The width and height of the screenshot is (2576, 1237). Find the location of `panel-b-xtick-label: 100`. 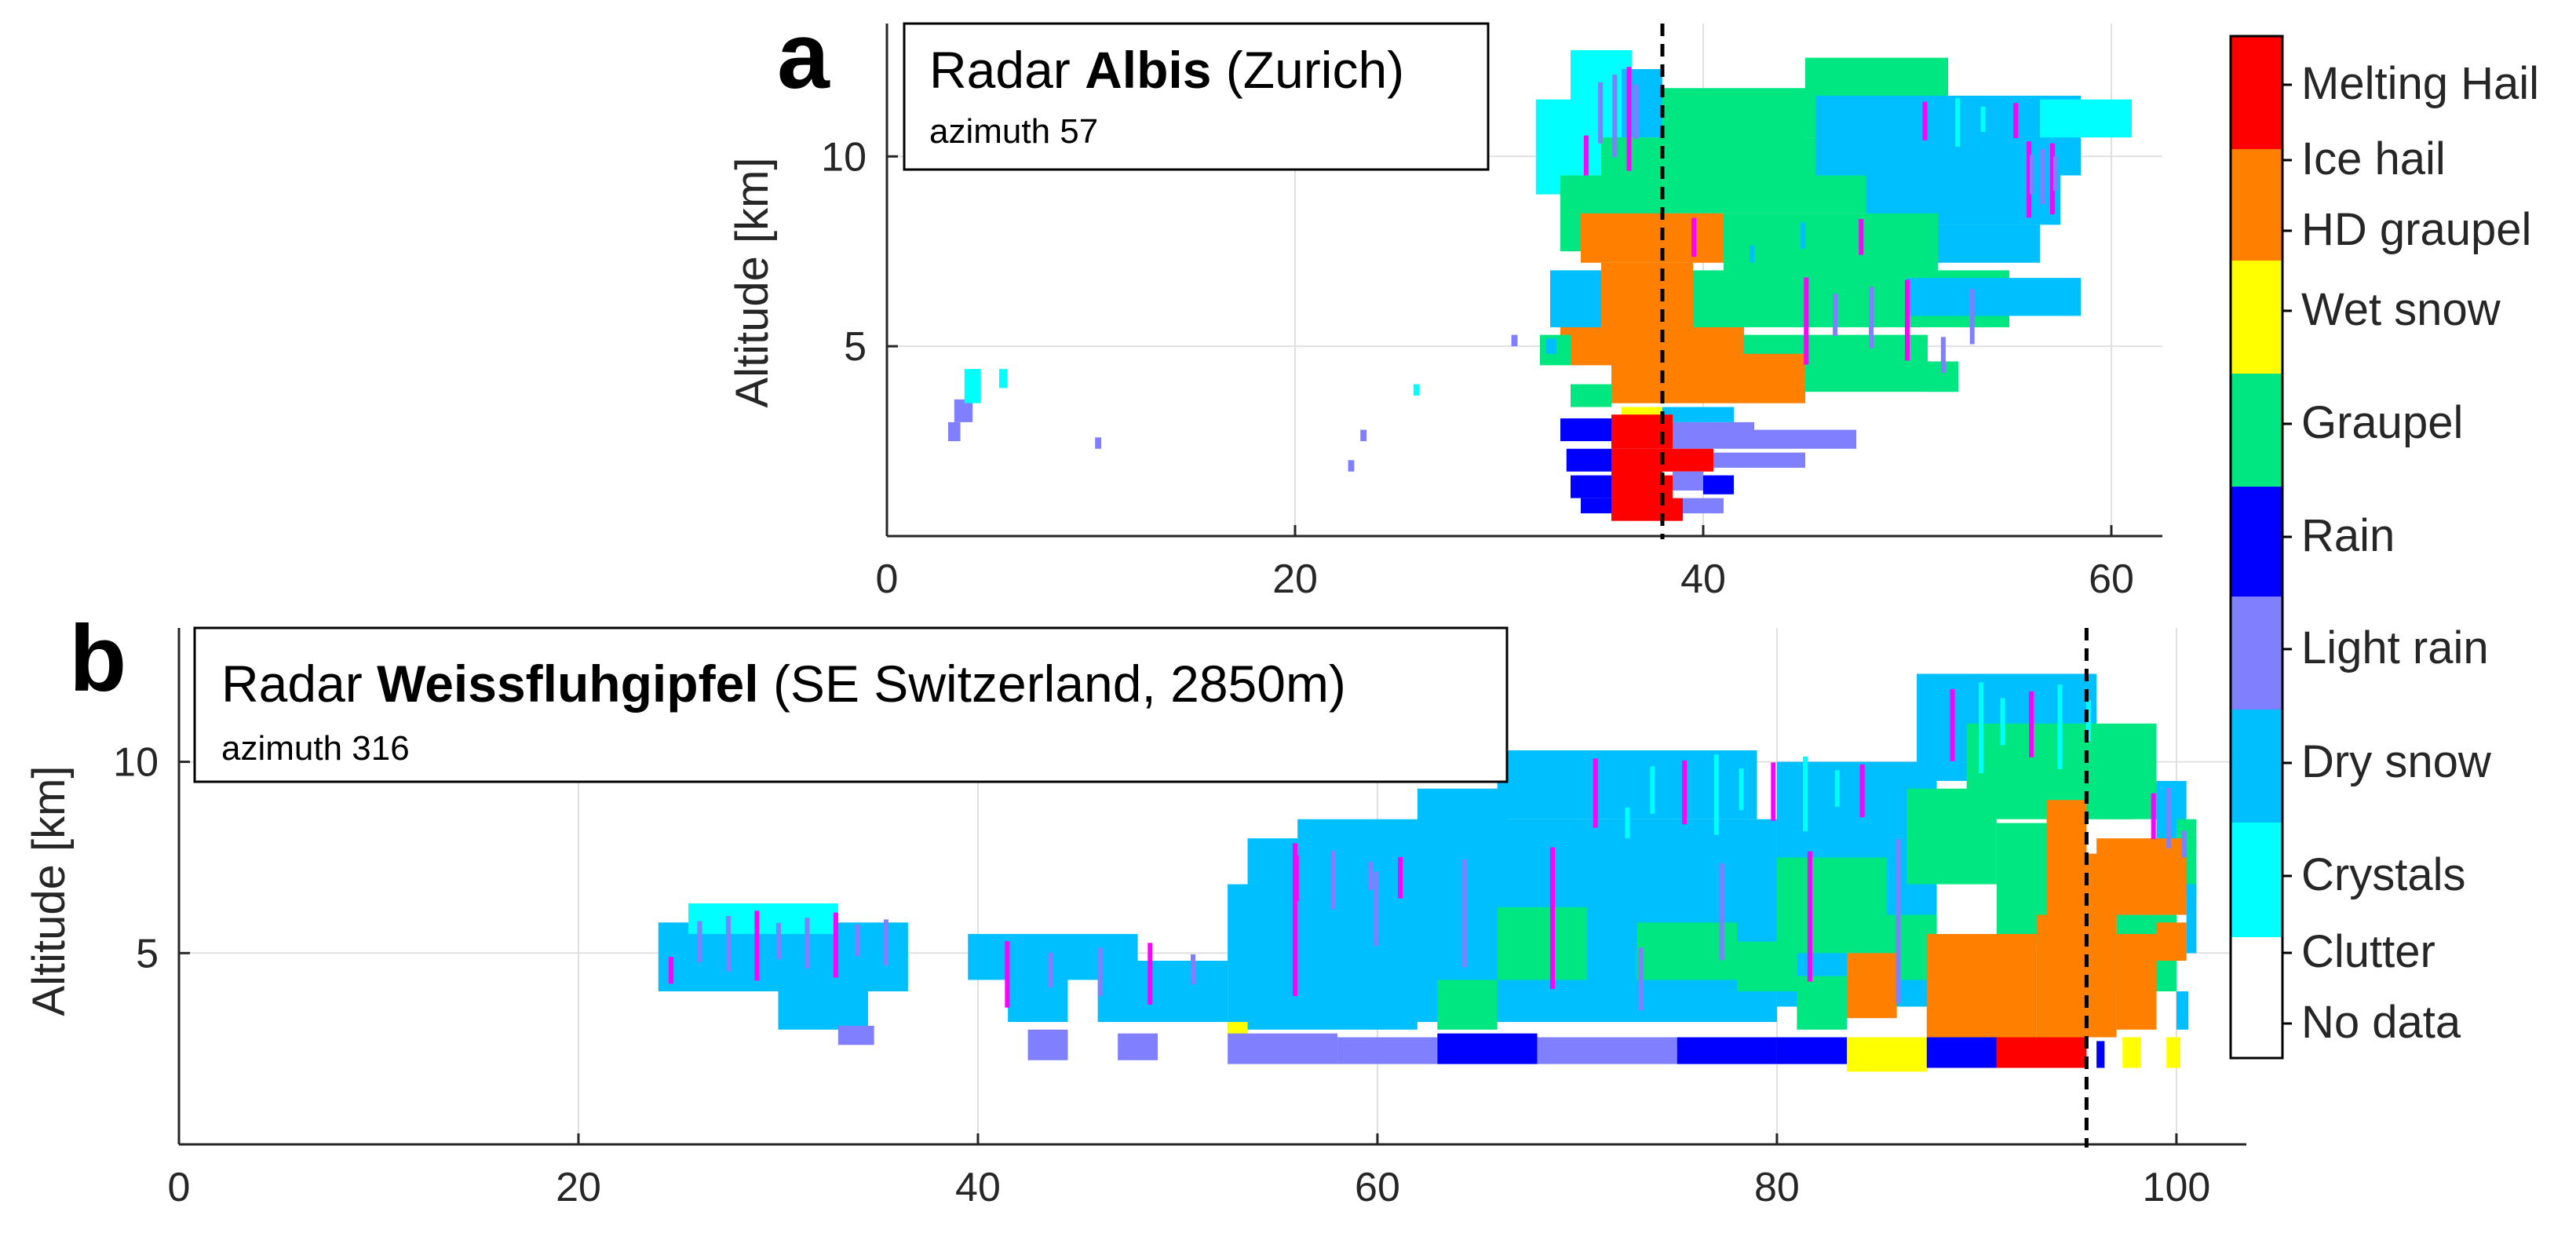

panel-b-xtick-label: 100 is located at coordinates (2177, 1187).